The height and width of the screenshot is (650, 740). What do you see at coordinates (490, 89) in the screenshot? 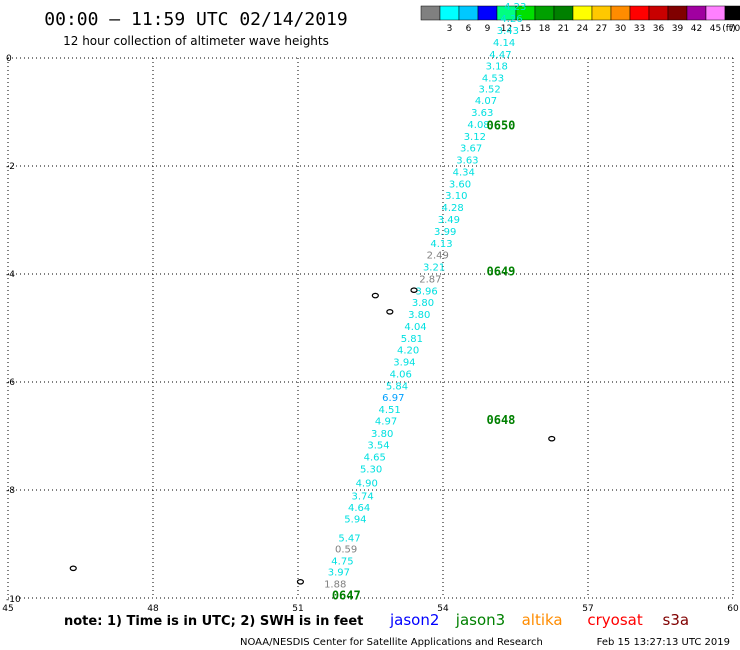
I see `wave-height-label: 3.52` at bounding box center [490, 89].